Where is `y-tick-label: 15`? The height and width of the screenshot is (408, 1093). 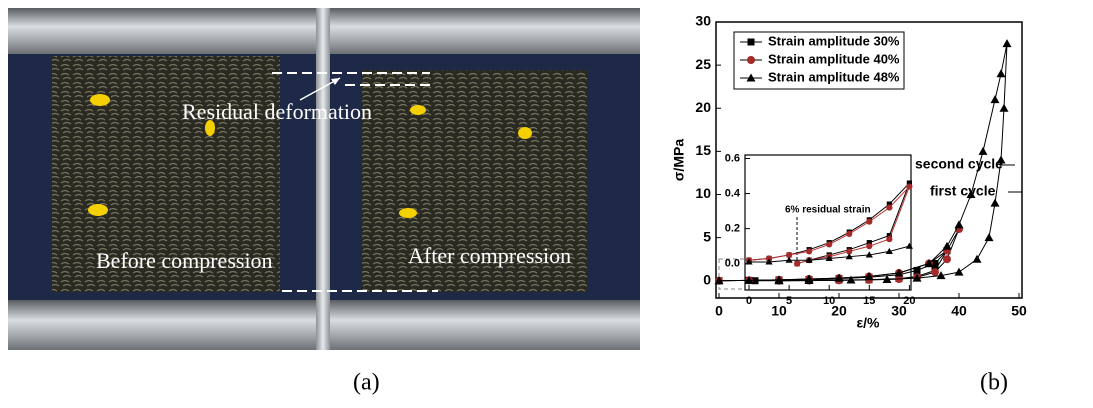 y-tick-label: 15 is located at coordinates (703, 150).